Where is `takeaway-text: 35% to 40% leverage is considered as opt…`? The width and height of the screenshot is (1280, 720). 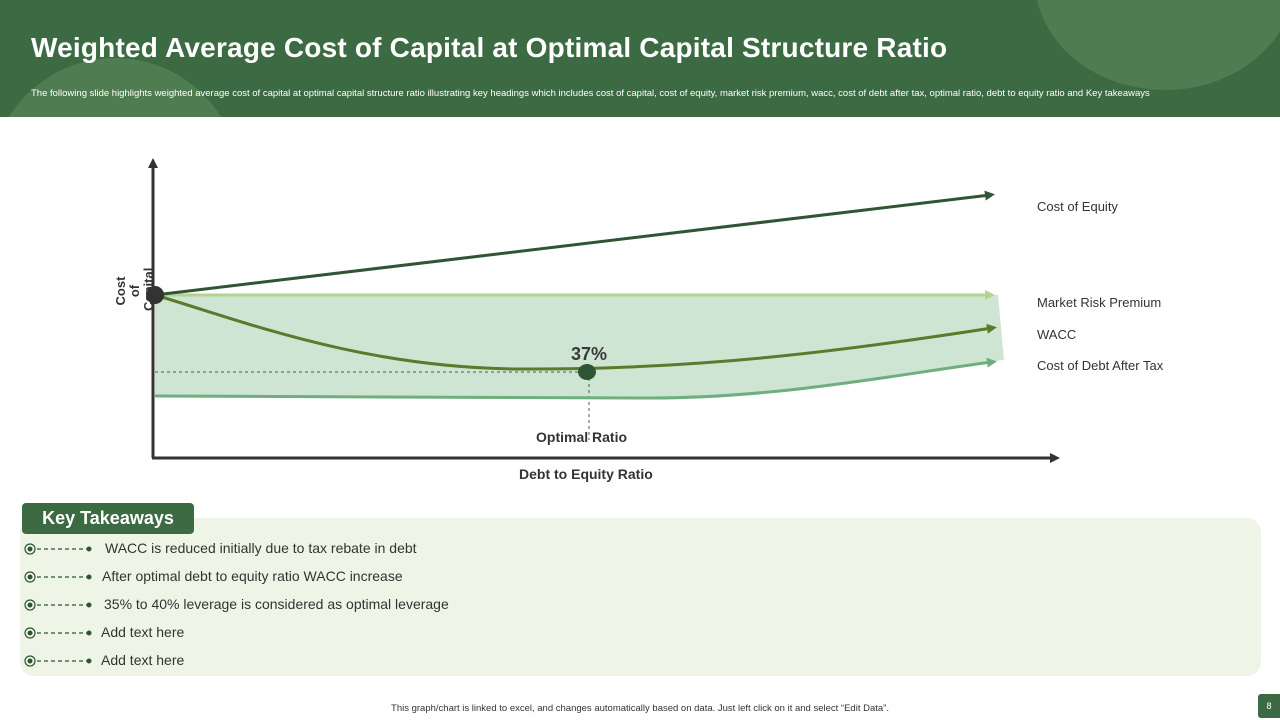
takeaway-text: 35% to 40% leverage is considered as opt… is located at coordinates (276, 604).